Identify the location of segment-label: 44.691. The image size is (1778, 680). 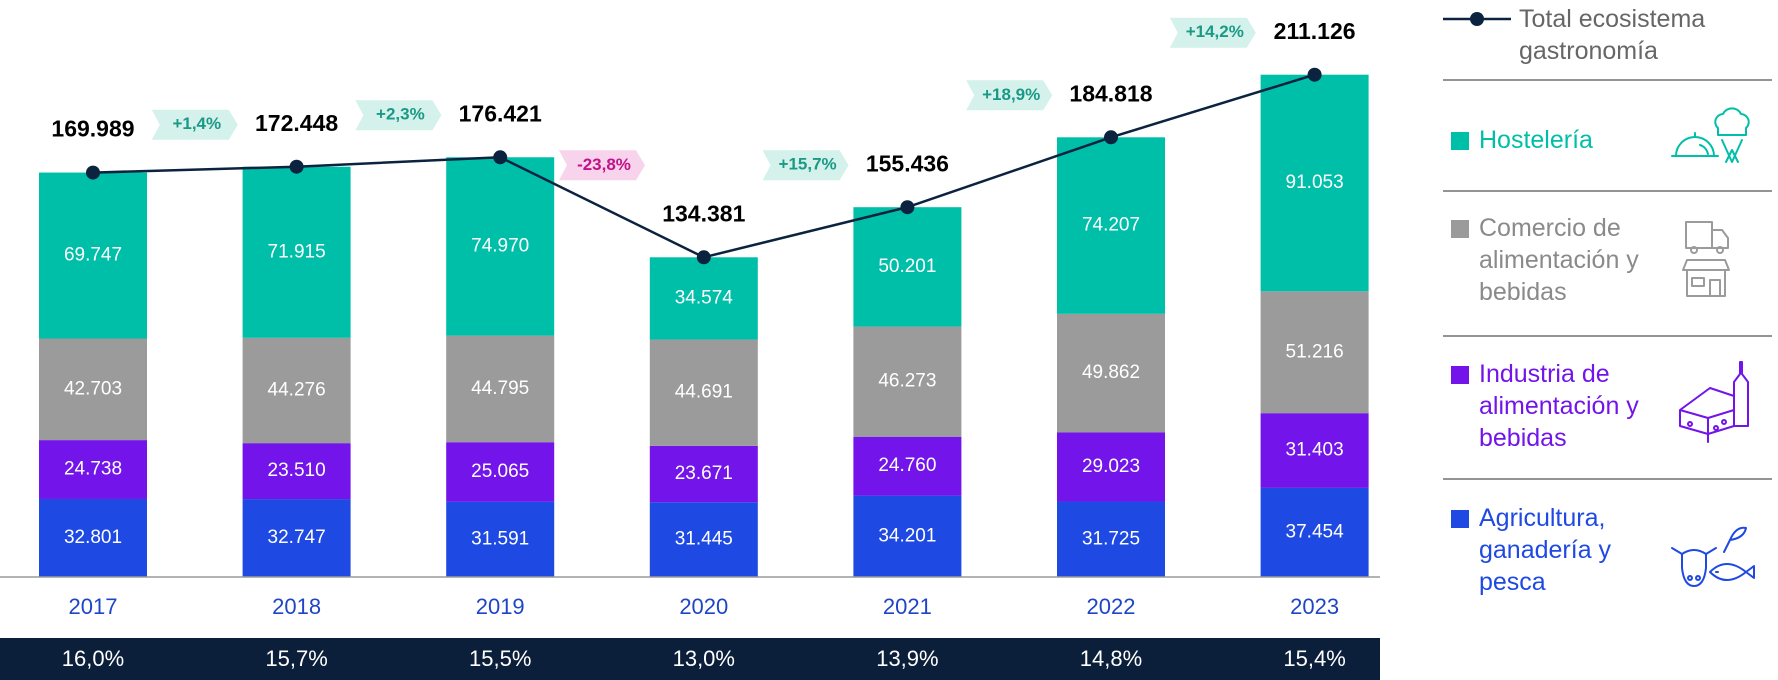
(704, 392).